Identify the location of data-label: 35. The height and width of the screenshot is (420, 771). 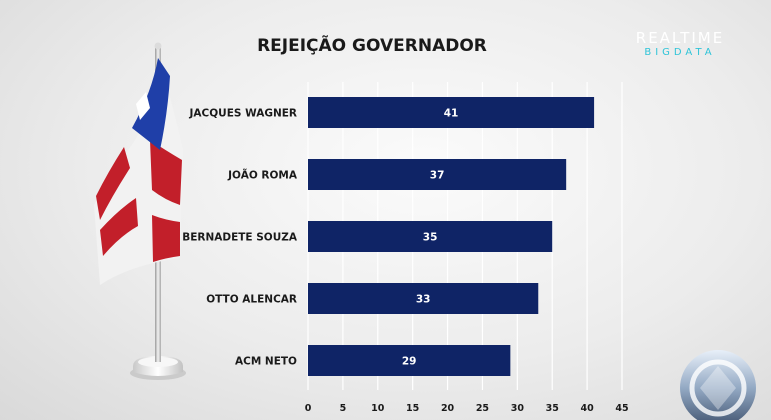
(430, 238).